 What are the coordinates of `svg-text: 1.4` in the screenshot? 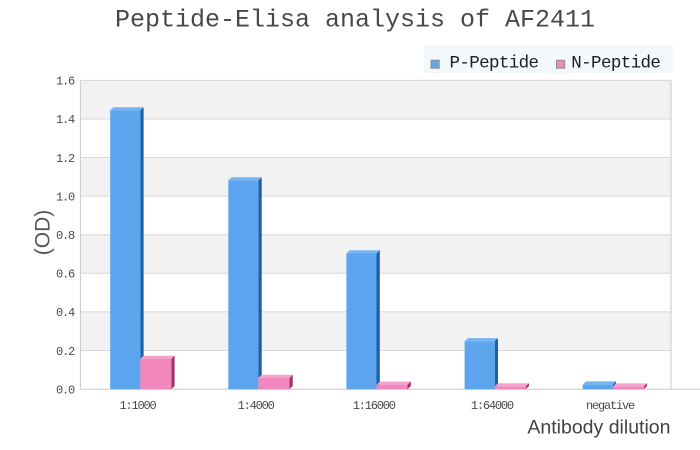 It's located at (65, 120).